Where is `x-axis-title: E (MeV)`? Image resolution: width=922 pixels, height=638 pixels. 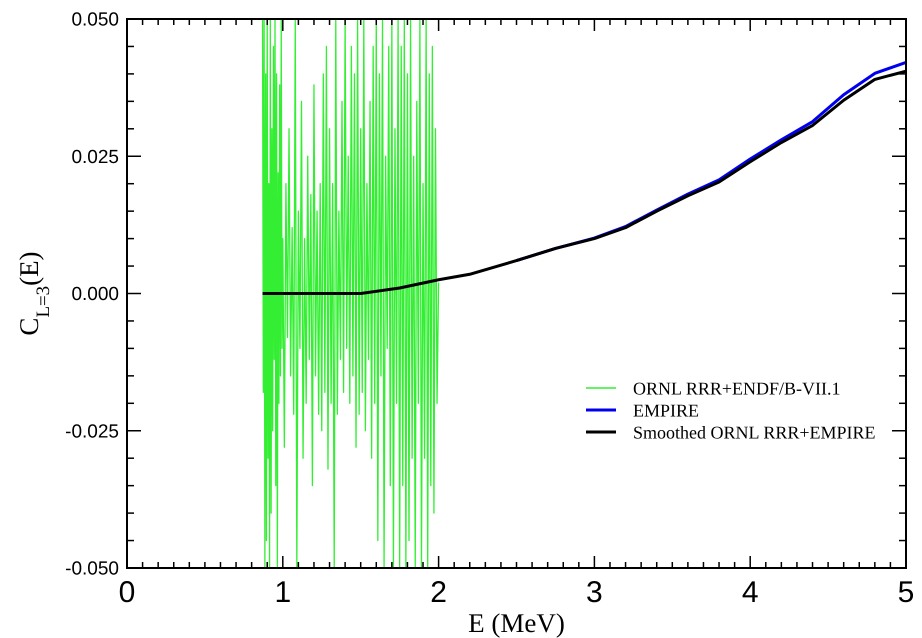
x-axis-title: E (MeV) is located at coordinates (516, 623).